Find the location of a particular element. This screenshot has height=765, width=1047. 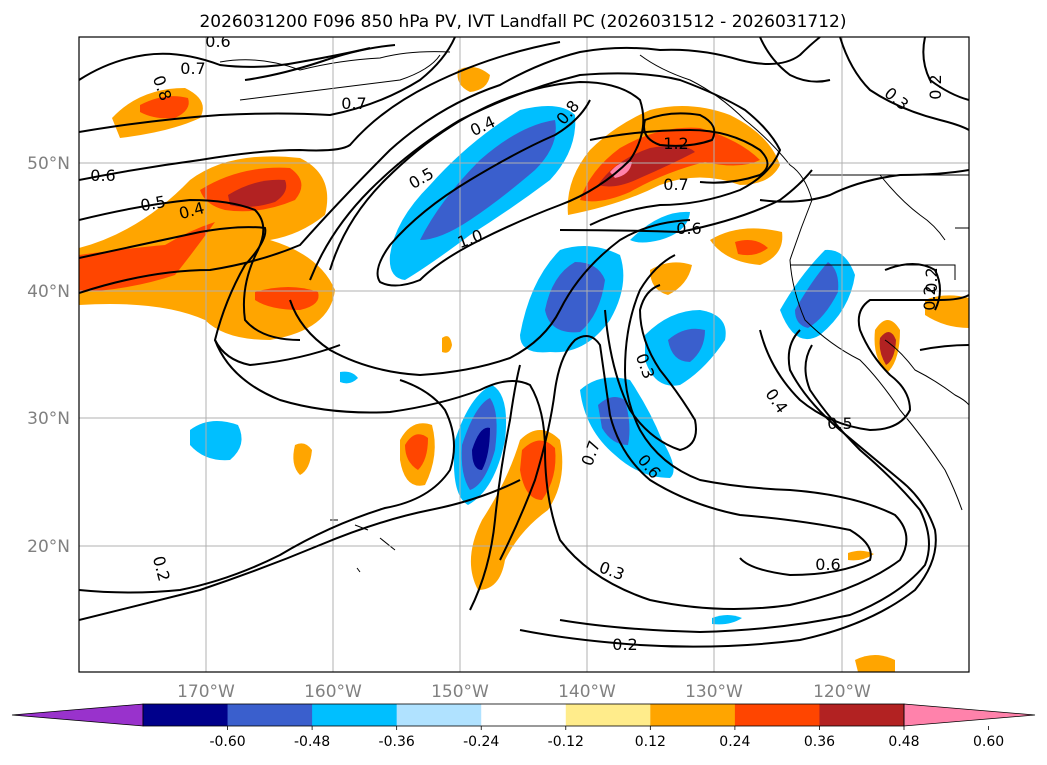

lon-label: 150°W is located at coordinates (460, 692).